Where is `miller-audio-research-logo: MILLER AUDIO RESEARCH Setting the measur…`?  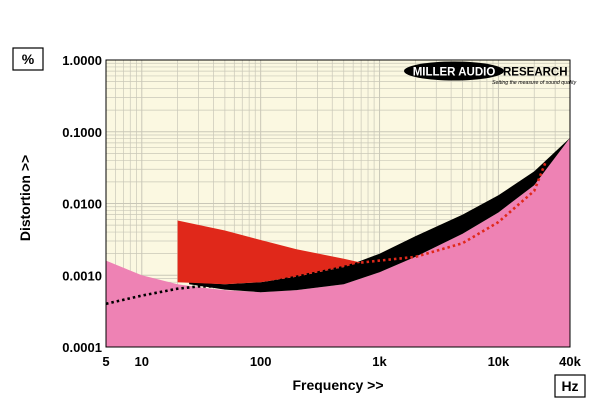 miller-audio-research-logo: MILLER AUDIO RESEARCH Setting the measur… is located at coordinates (490, 73).